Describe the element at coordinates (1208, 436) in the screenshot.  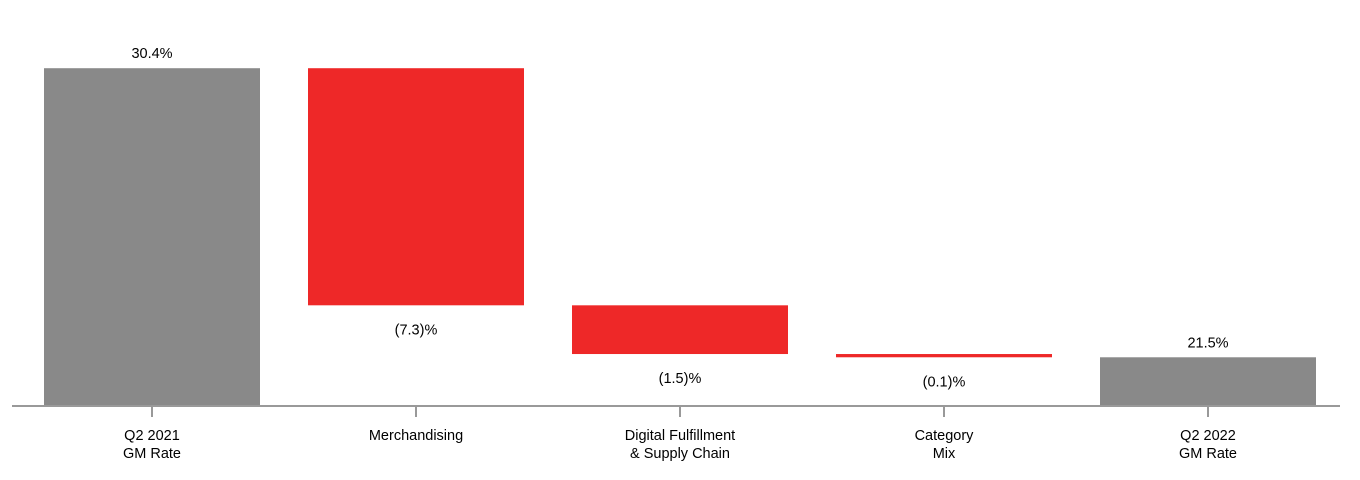
I see `x-tick-label: Q2 2022` at that location.